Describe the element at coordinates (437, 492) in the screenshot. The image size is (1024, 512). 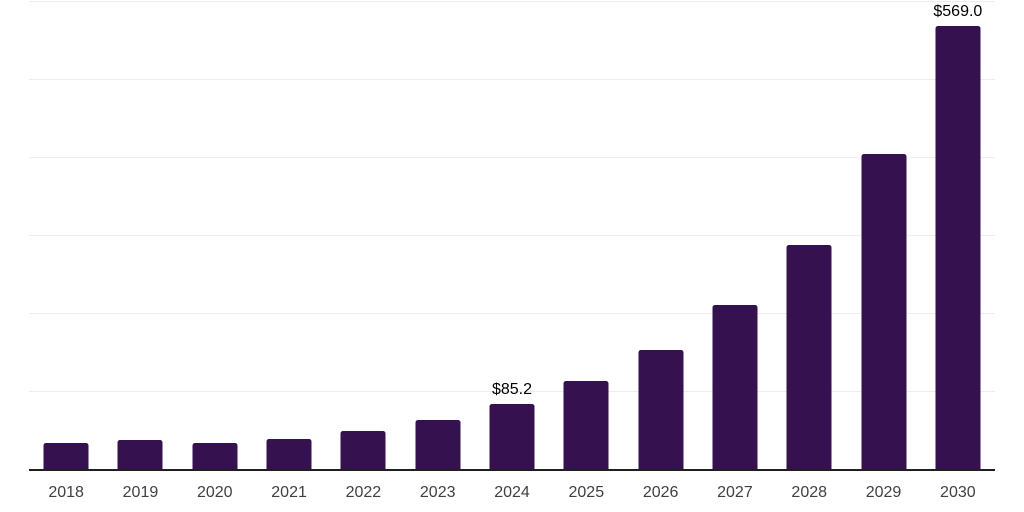
I see `x-tick-2023: 2023` at that location.